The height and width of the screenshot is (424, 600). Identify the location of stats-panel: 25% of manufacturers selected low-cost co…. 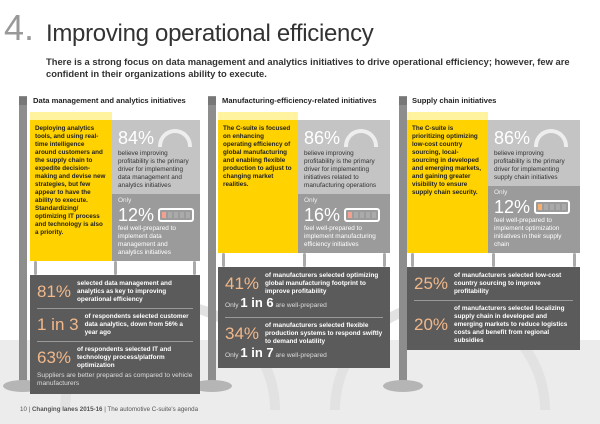
(493, 308).